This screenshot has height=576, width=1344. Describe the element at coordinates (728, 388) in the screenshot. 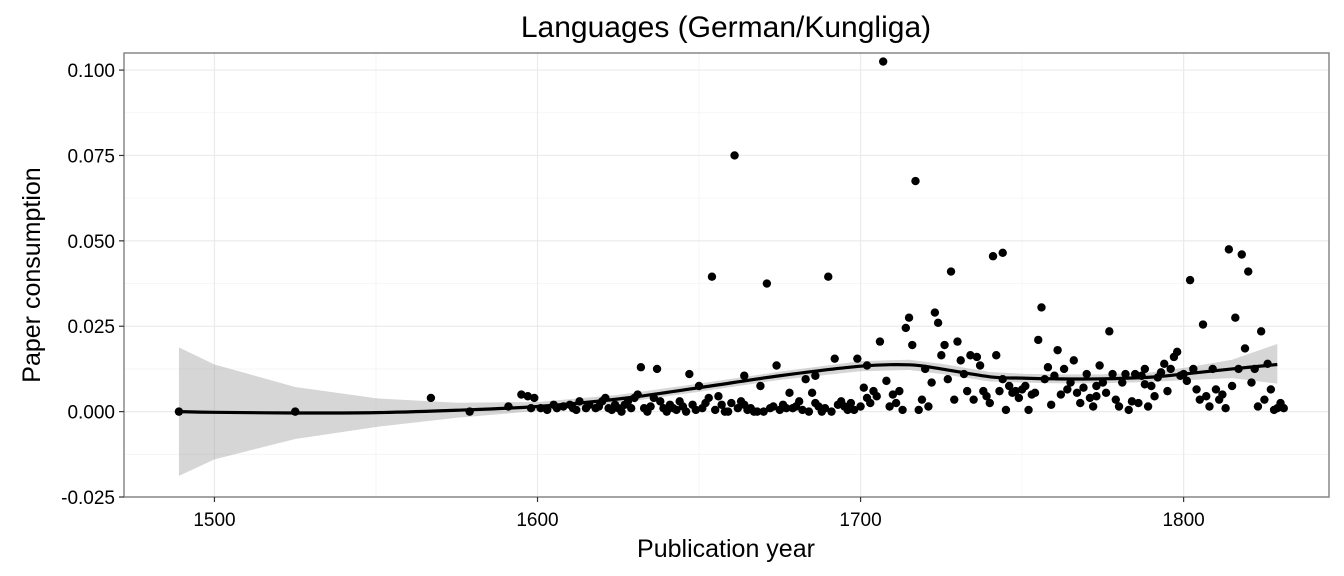

I see `smooth-line-layer` at that location.